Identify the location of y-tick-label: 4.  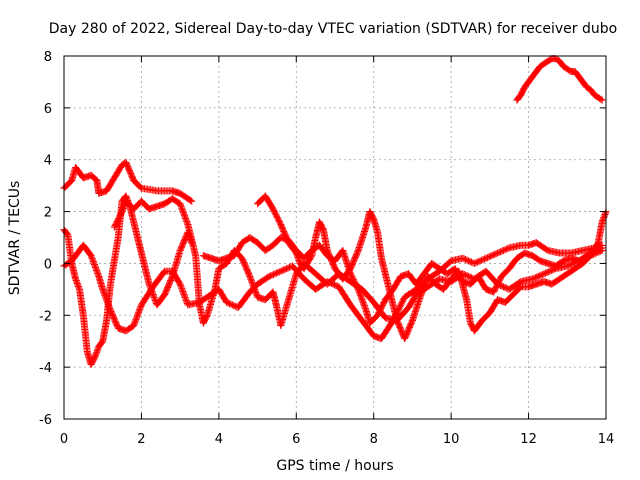
(48, 161).